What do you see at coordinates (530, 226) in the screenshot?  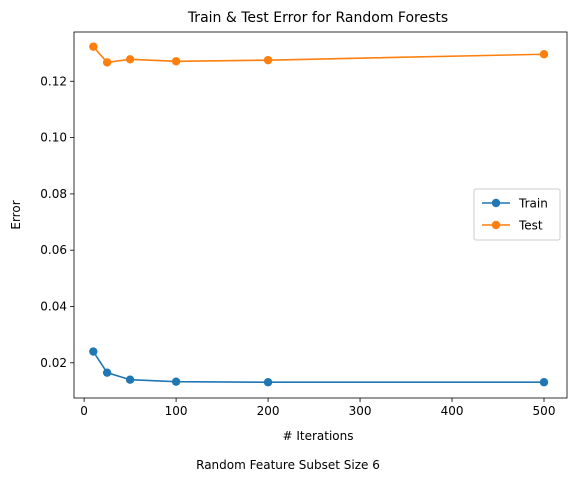 I see `legend-test-label: Test` at bounding box center [530, 226].